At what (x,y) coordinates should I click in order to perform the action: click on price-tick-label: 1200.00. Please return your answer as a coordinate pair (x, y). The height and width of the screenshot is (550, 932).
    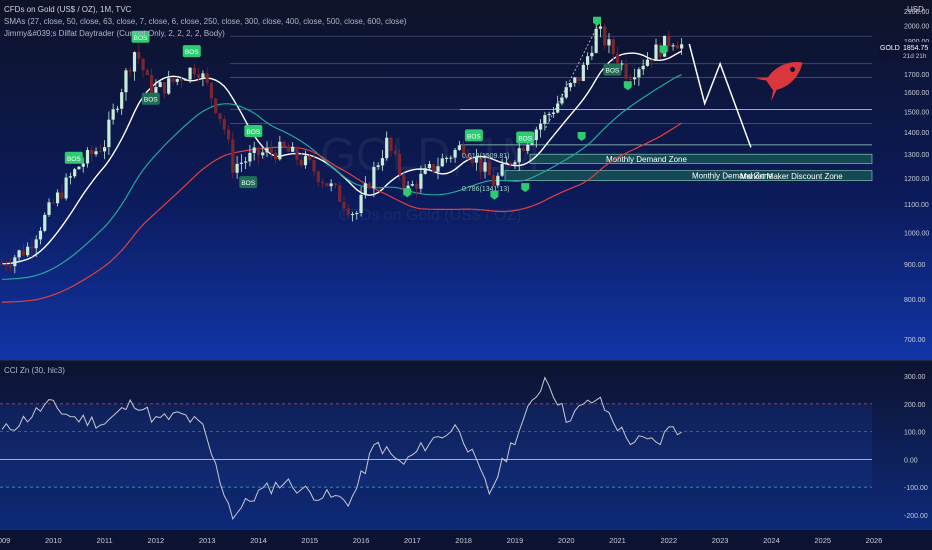
    Looking at the image, I should click on (916, 179).